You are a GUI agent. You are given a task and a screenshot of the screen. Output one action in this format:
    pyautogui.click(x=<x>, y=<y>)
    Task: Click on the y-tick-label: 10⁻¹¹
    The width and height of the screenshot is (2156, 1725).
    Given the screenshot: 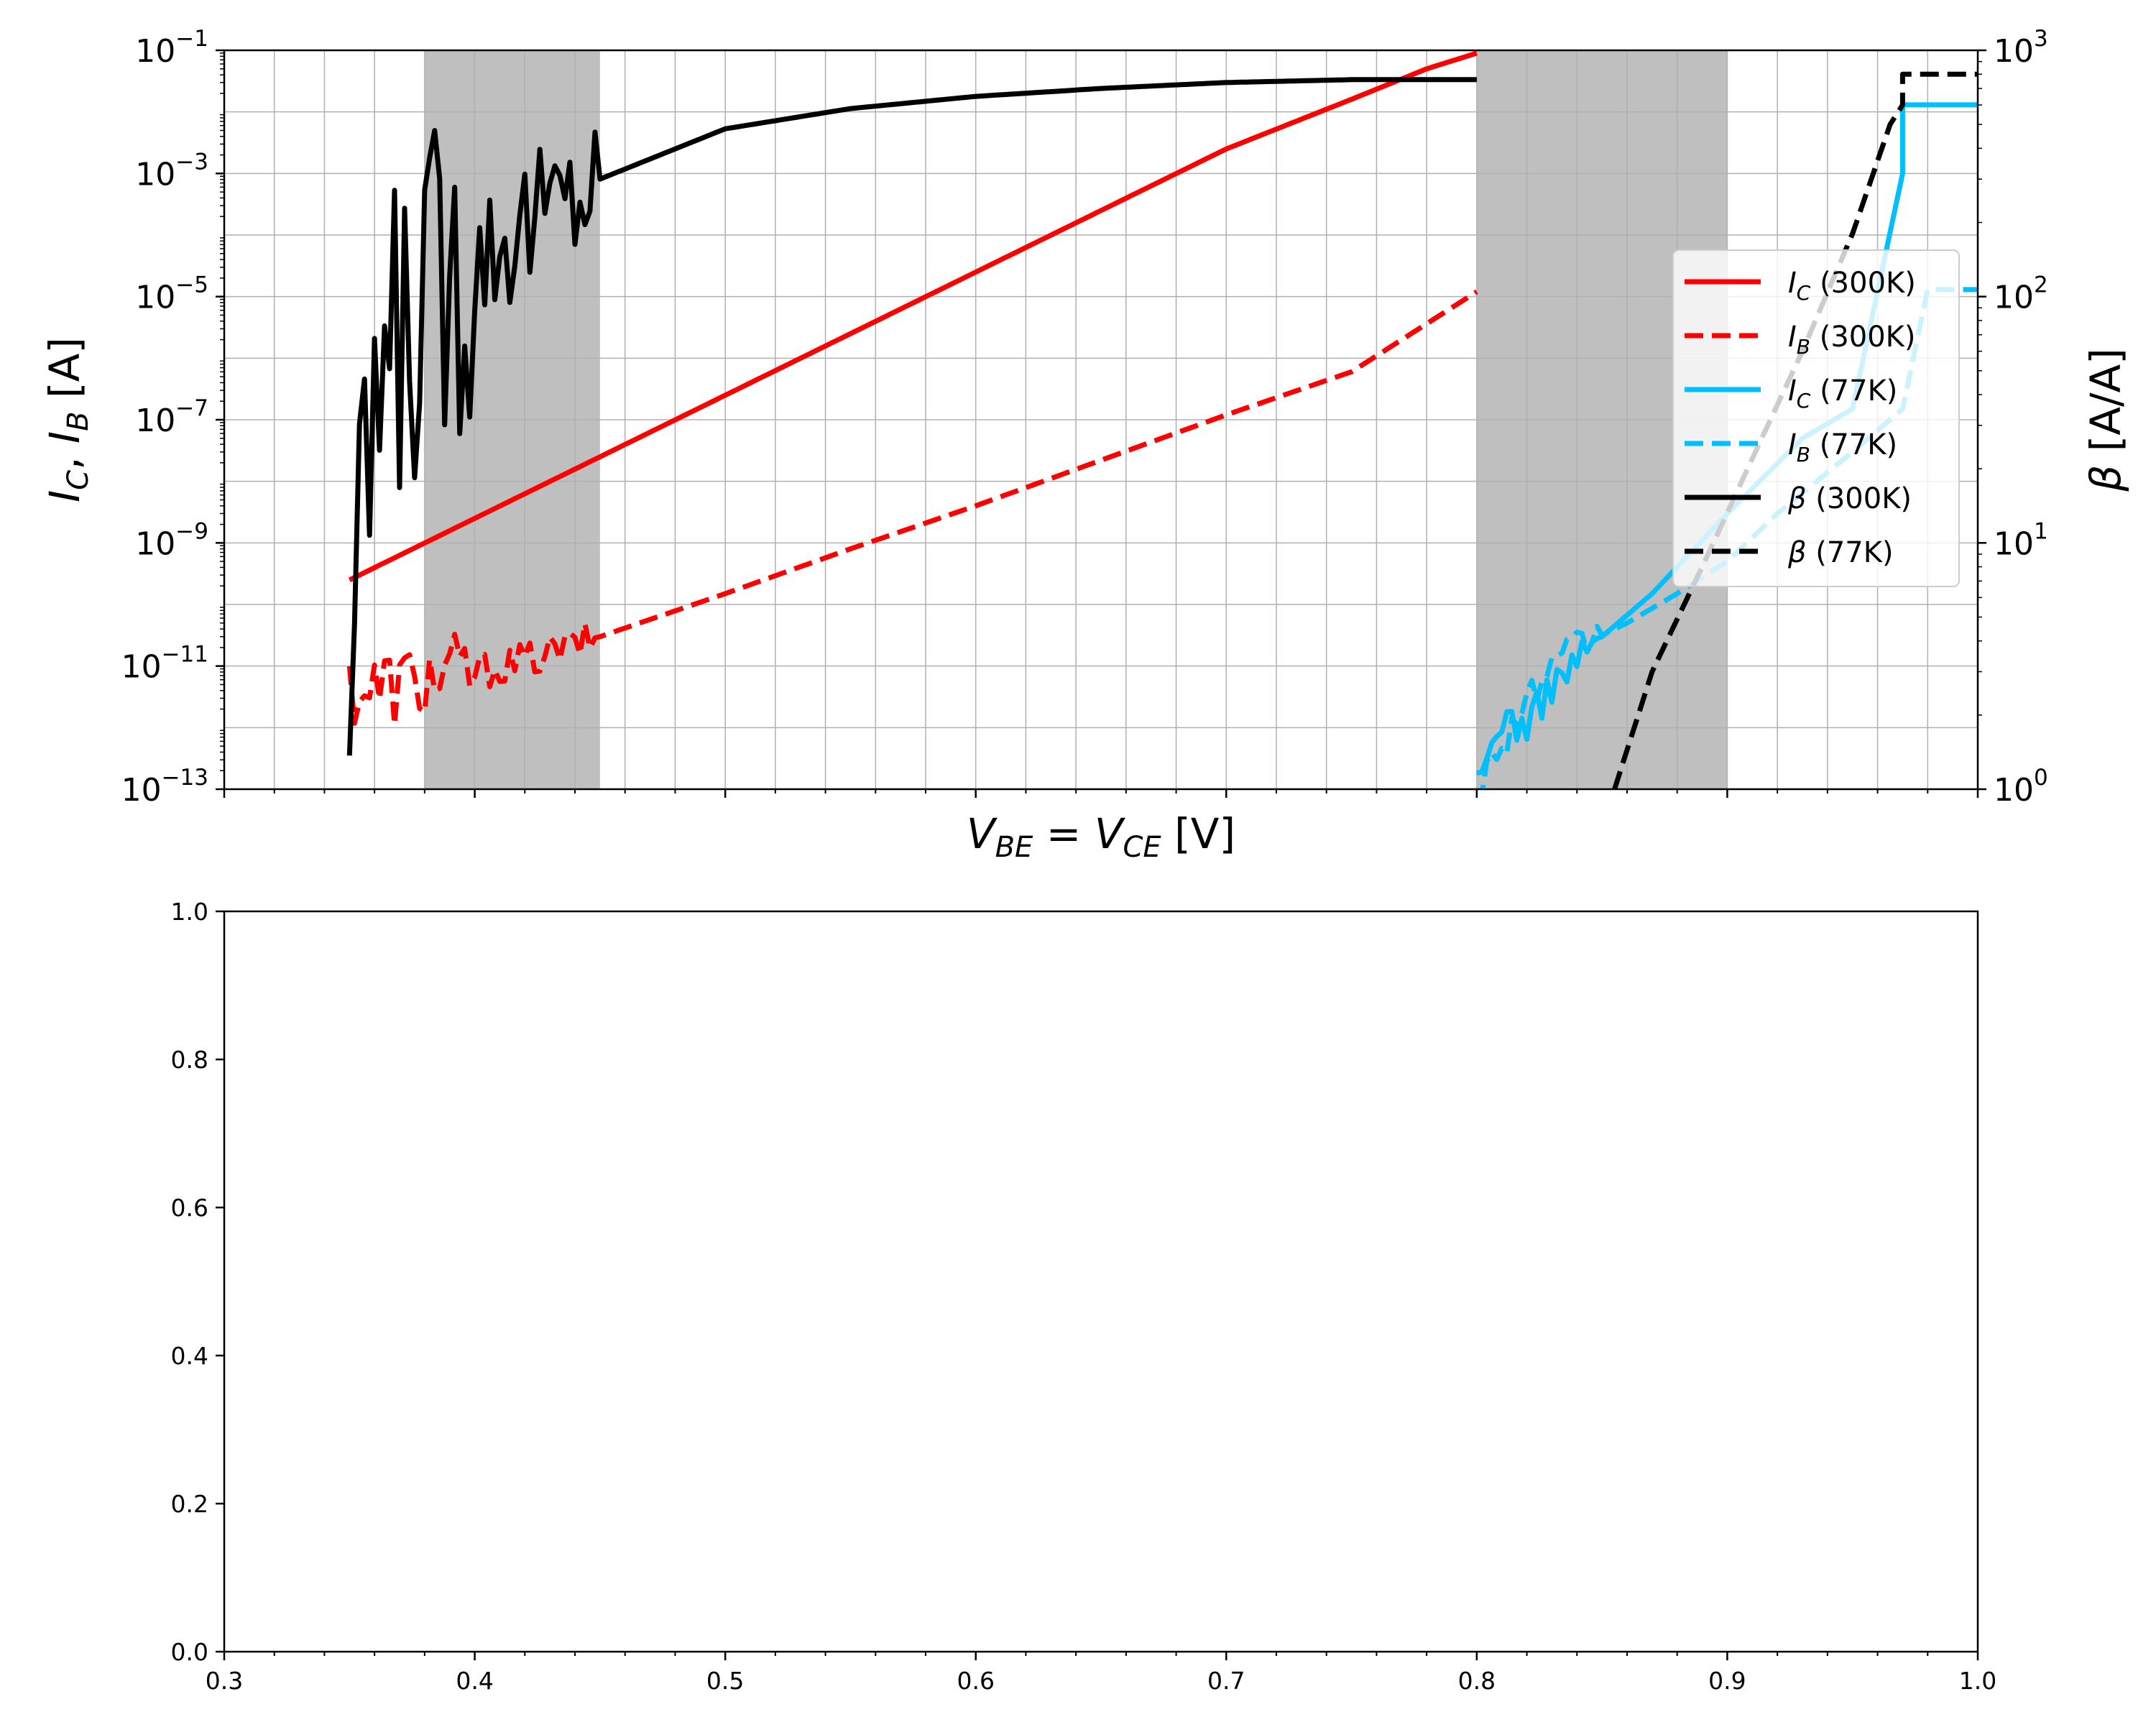 What is the action you would take?
    pyautogui.click(x=164, y=664)
    